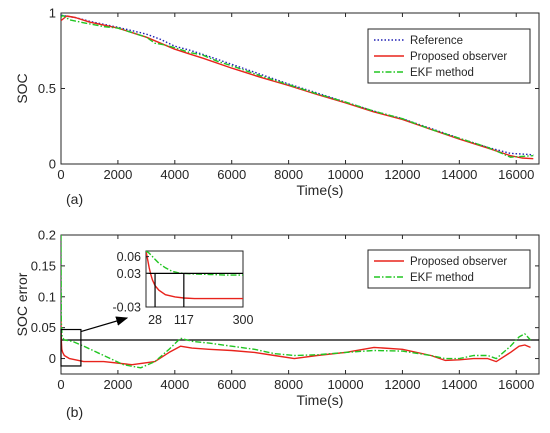 This screenshot has height=433, width=550. Describe the element at coordinates (22, 88) in the screenshot. I see `y-axis-label: SOC` at that location.